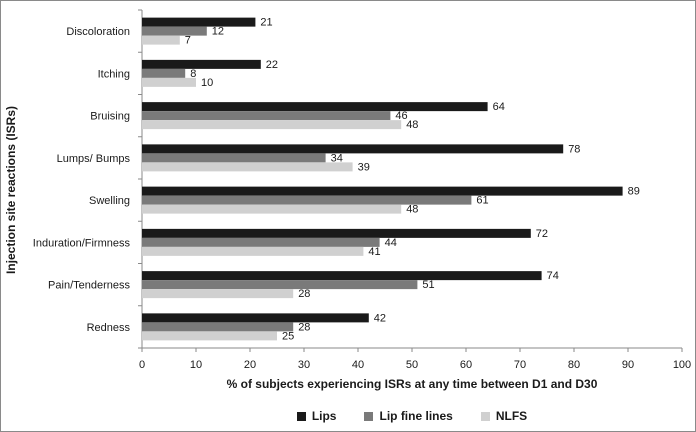 The width and height of the screenshot is (696, 432). I want to click on category-label-lumps-bumps: Lumps/ Bumps, so click(94, 159).